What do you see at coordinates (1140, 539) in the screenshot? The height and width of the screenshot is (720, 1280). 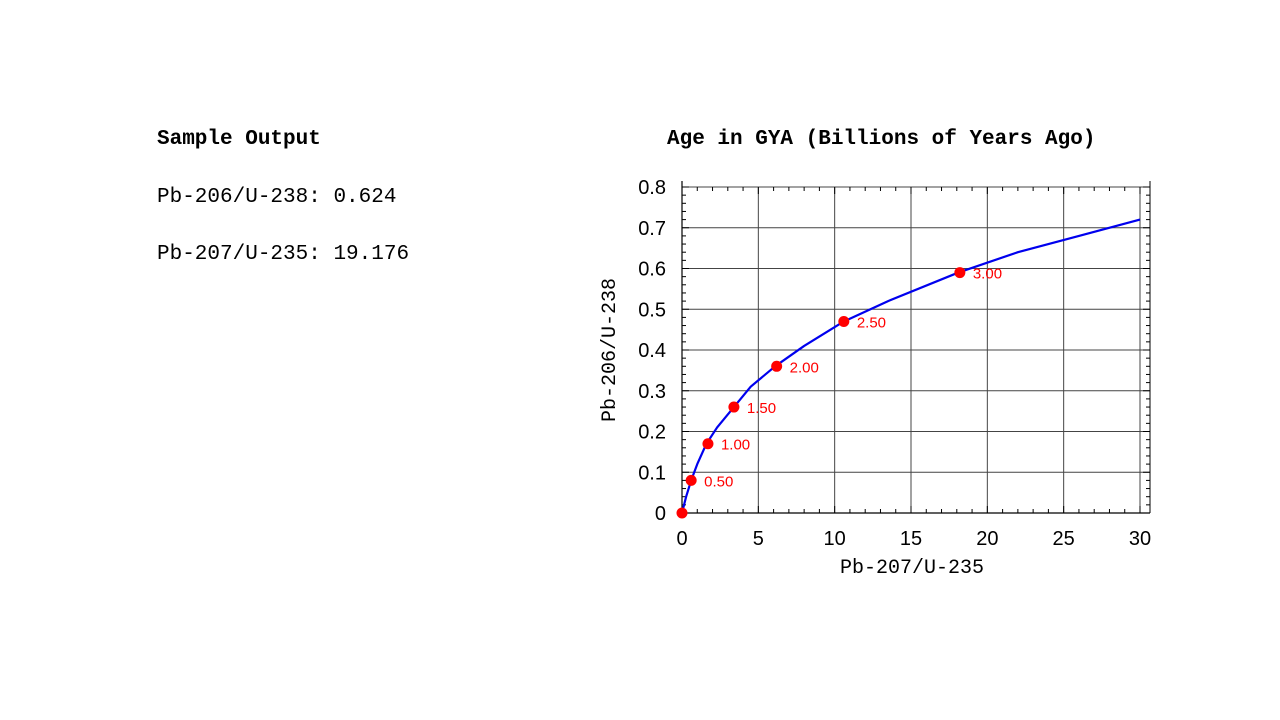 I see `x-tick-label: 30` at bounding box center [1140, 539].